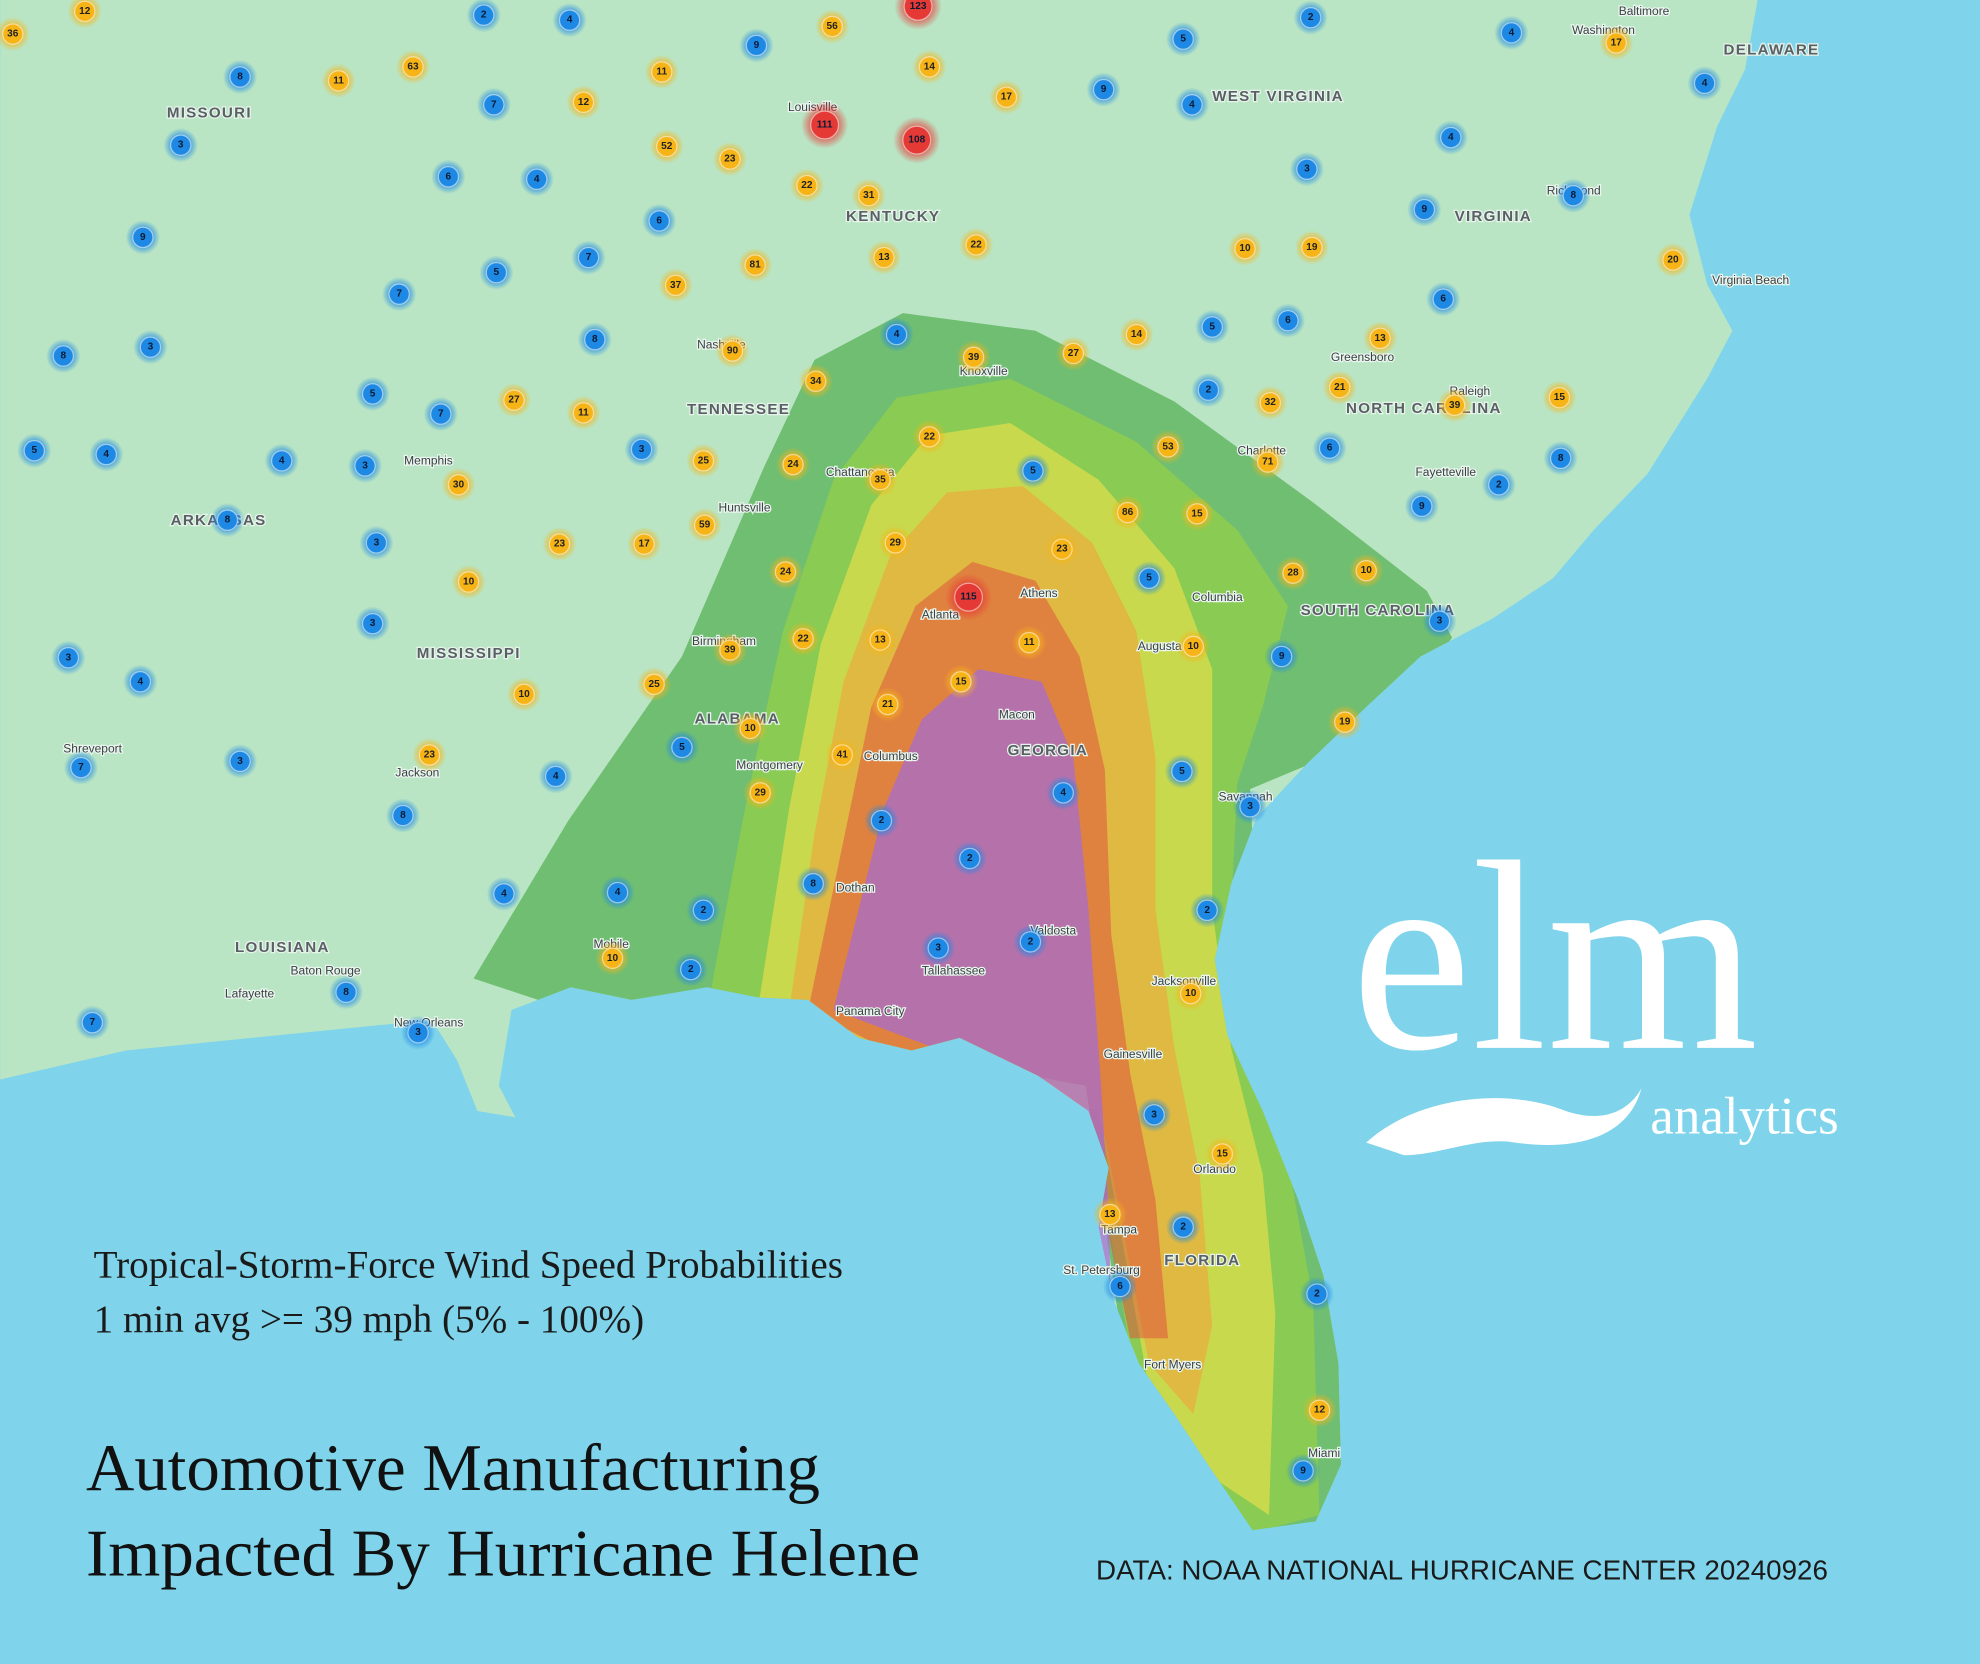 The image size is (1980, 1664). What do you see at coordinates (1554, 956) in the screenshot?
I see `logo-wordmark: elm` at bounding box center [1554, 956].